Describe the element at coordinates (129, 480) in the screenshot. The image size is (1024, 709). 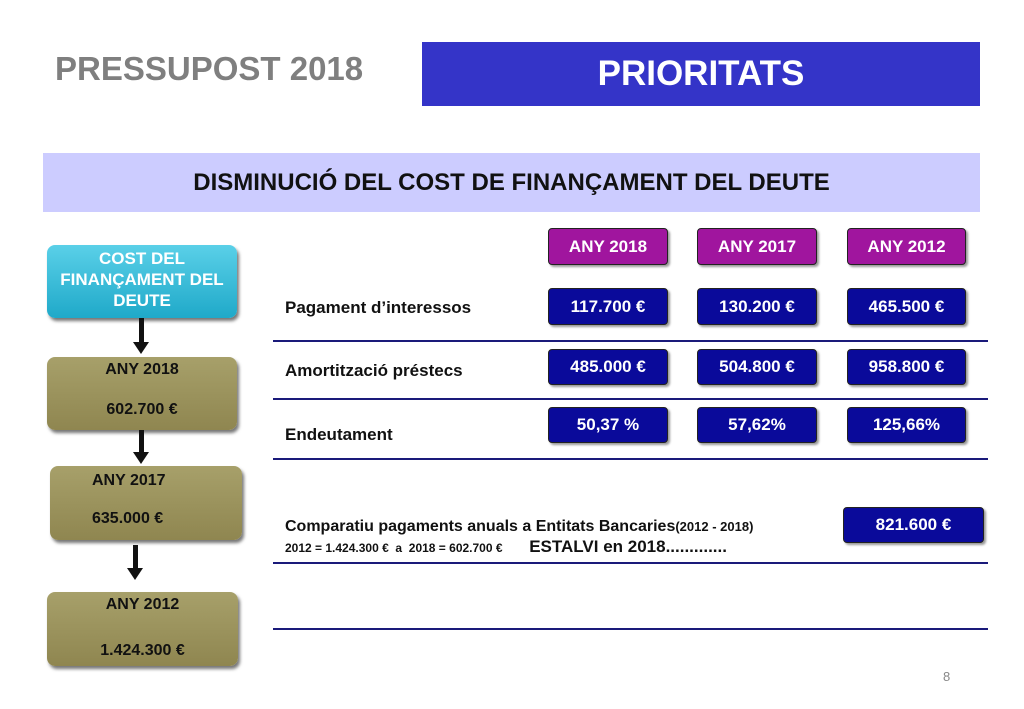
I see `flow-year: ANY 2017` at that location.